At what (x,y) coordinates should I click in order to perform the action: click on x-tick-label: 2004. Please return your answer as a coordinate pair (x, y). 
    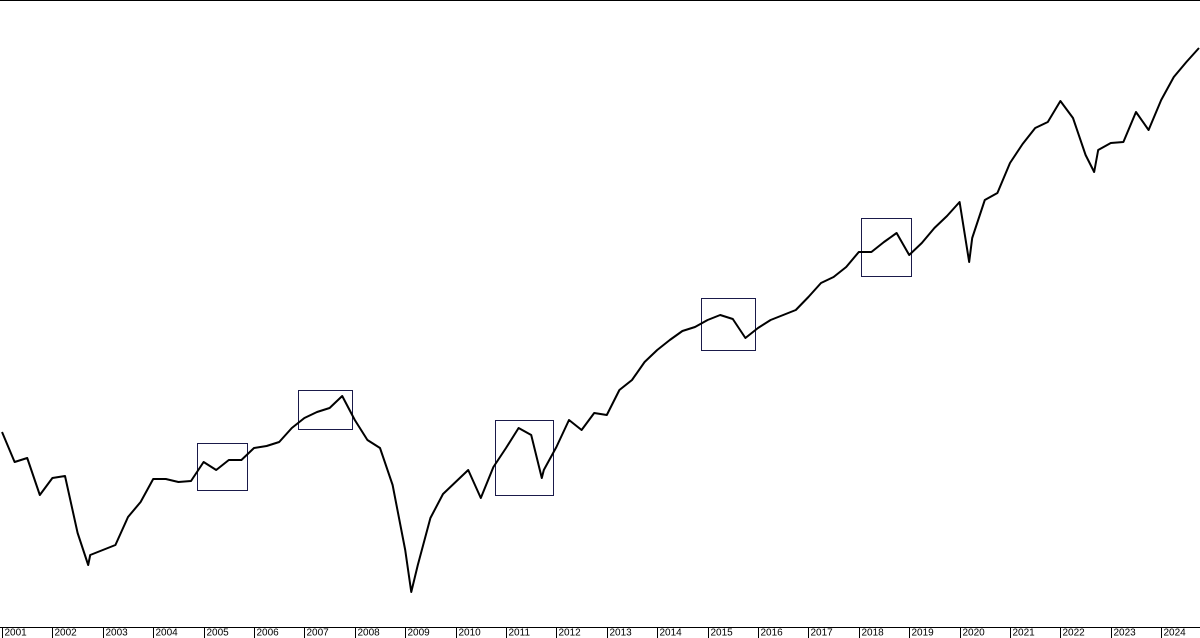
    Looking at the image, I should click on (167, 633).